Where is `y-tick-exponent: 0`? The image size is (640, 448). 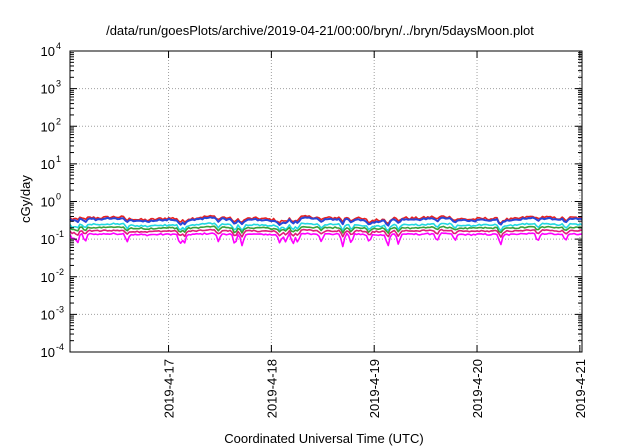
y-tick-exponent: 0 is located at coordinates (58, 197).